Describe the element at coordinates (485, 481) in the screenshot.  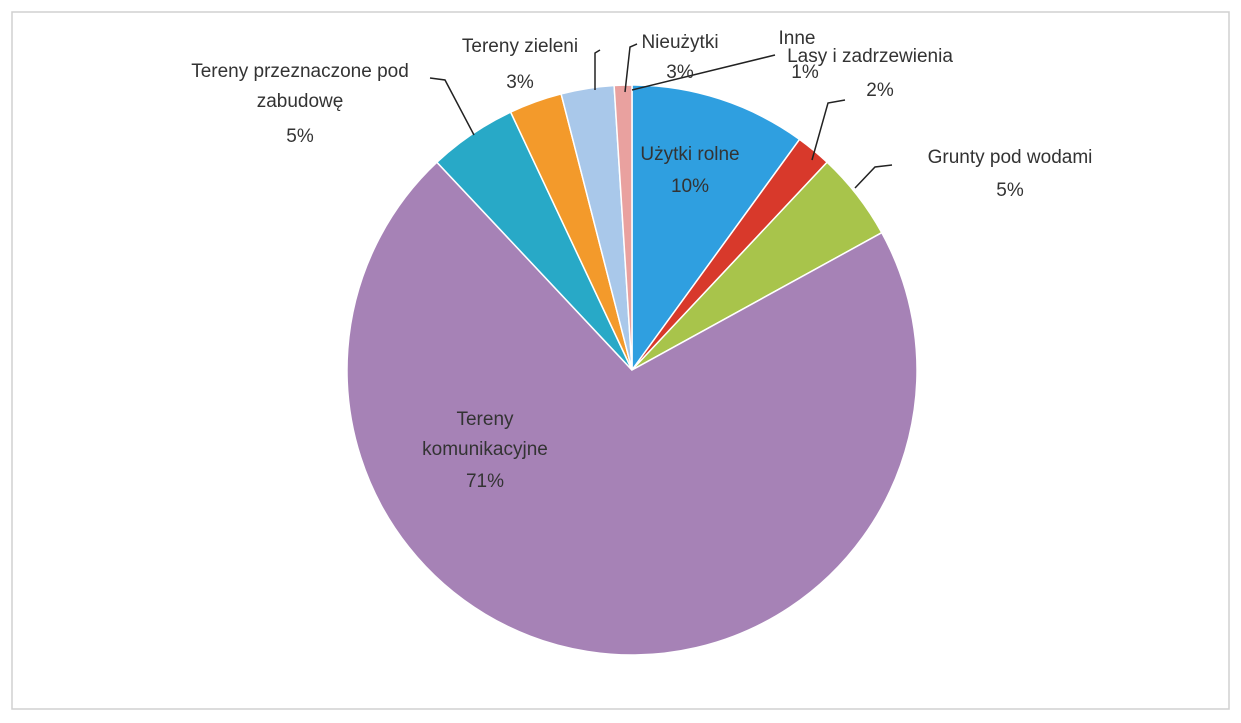
I see `slice-value-label: 71%` at that location.